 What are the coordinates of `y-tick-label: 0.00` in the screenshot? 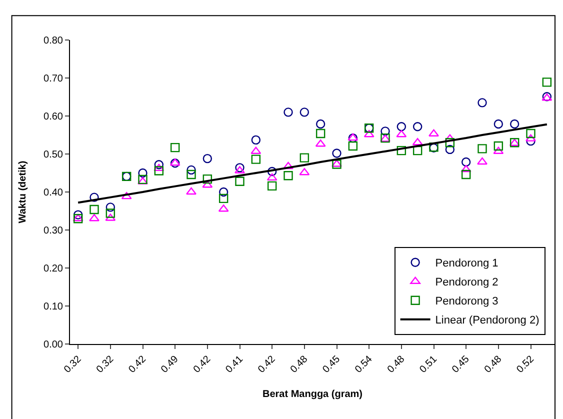 It's located at (54, 345).